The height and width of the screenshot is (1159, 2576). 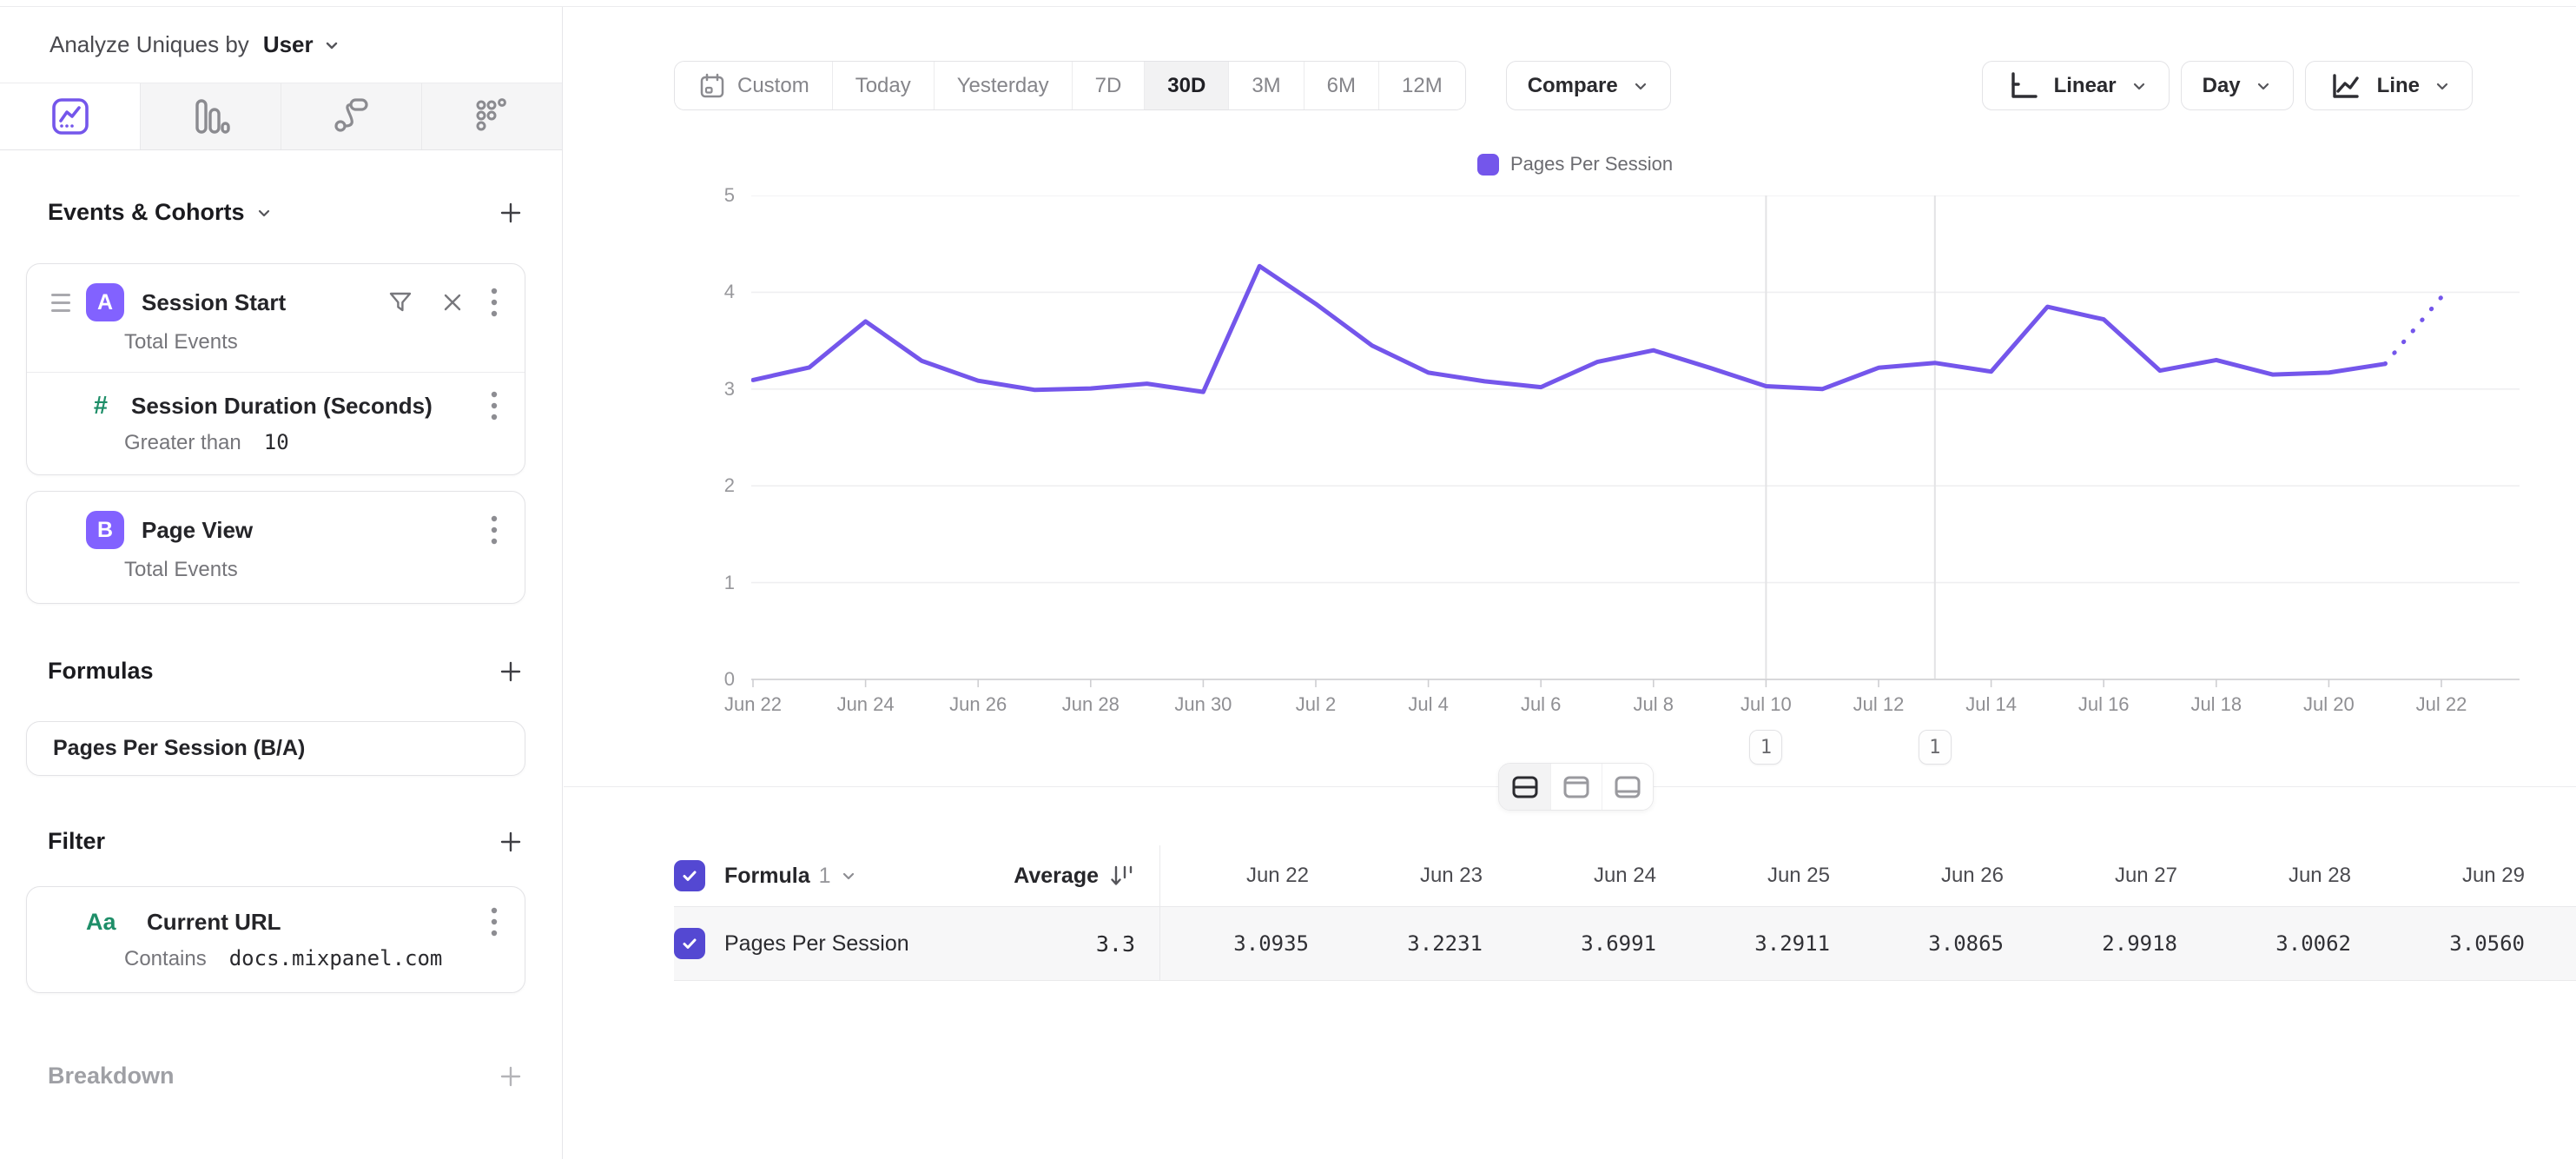 What do you see at coordinates (453, 302) in the screenshot?
I see `remove-event-icon` at bounding box center [453, 302].